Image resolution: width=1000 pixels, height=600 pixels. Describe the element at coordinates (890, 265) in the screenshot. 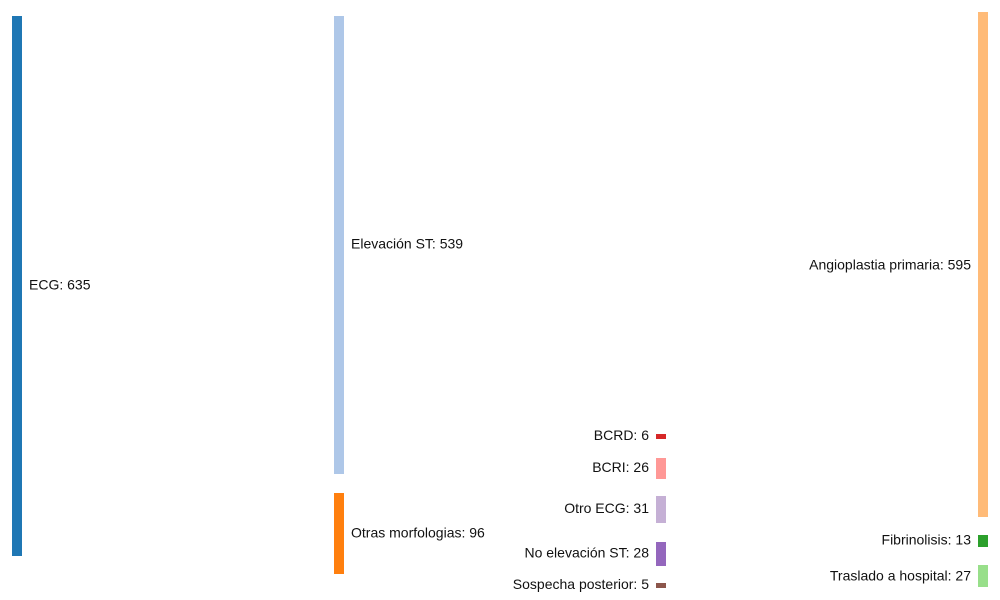

I see `node-label-angio: Angioplastia primaria: 595` at that location.